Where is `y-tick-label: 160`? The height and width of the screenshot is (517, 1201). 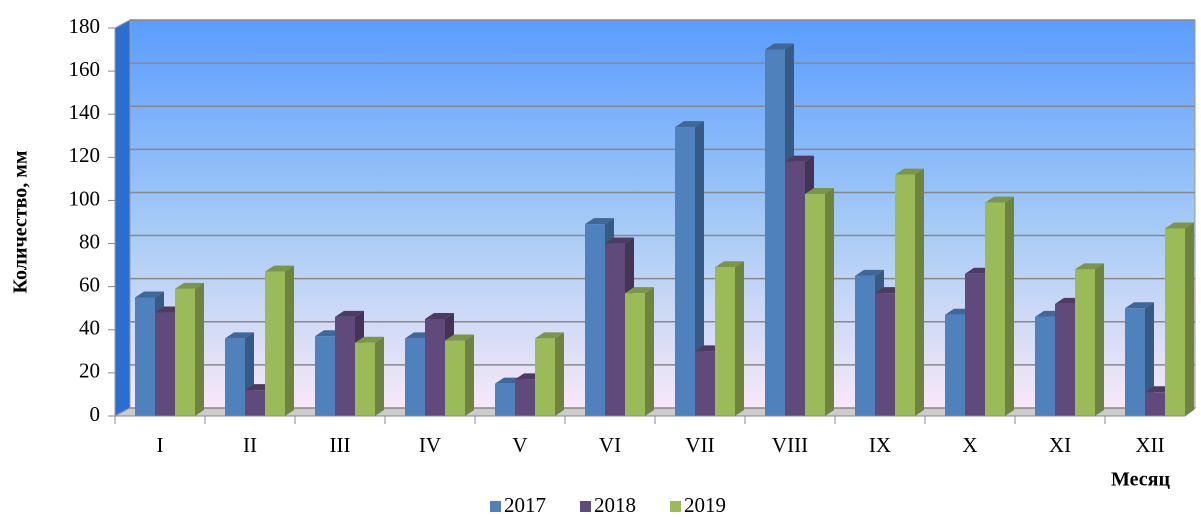 y-tick-label: 160 is located at coordinates (85, 69).